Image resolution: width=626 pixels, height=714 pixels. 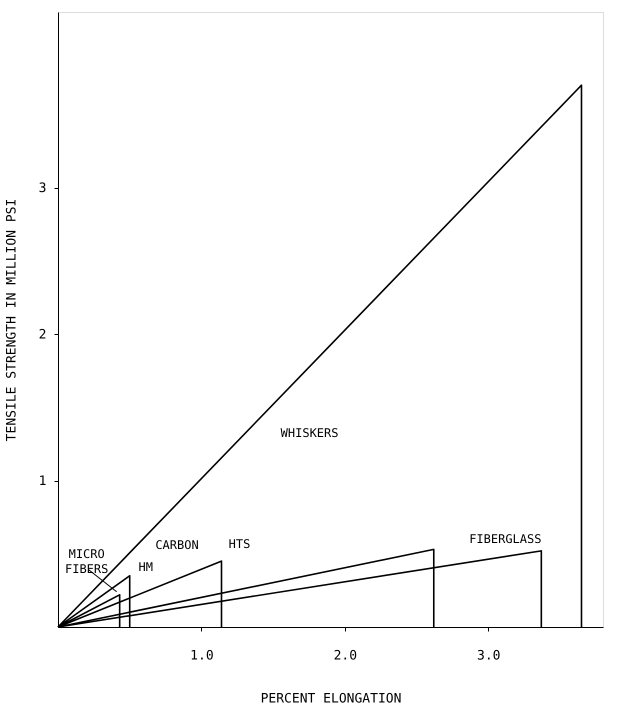 What do you see at coordinates (309, 433) in the screenshot?
I see `series-label: WHISKERS` at bounding box center [309, 433].